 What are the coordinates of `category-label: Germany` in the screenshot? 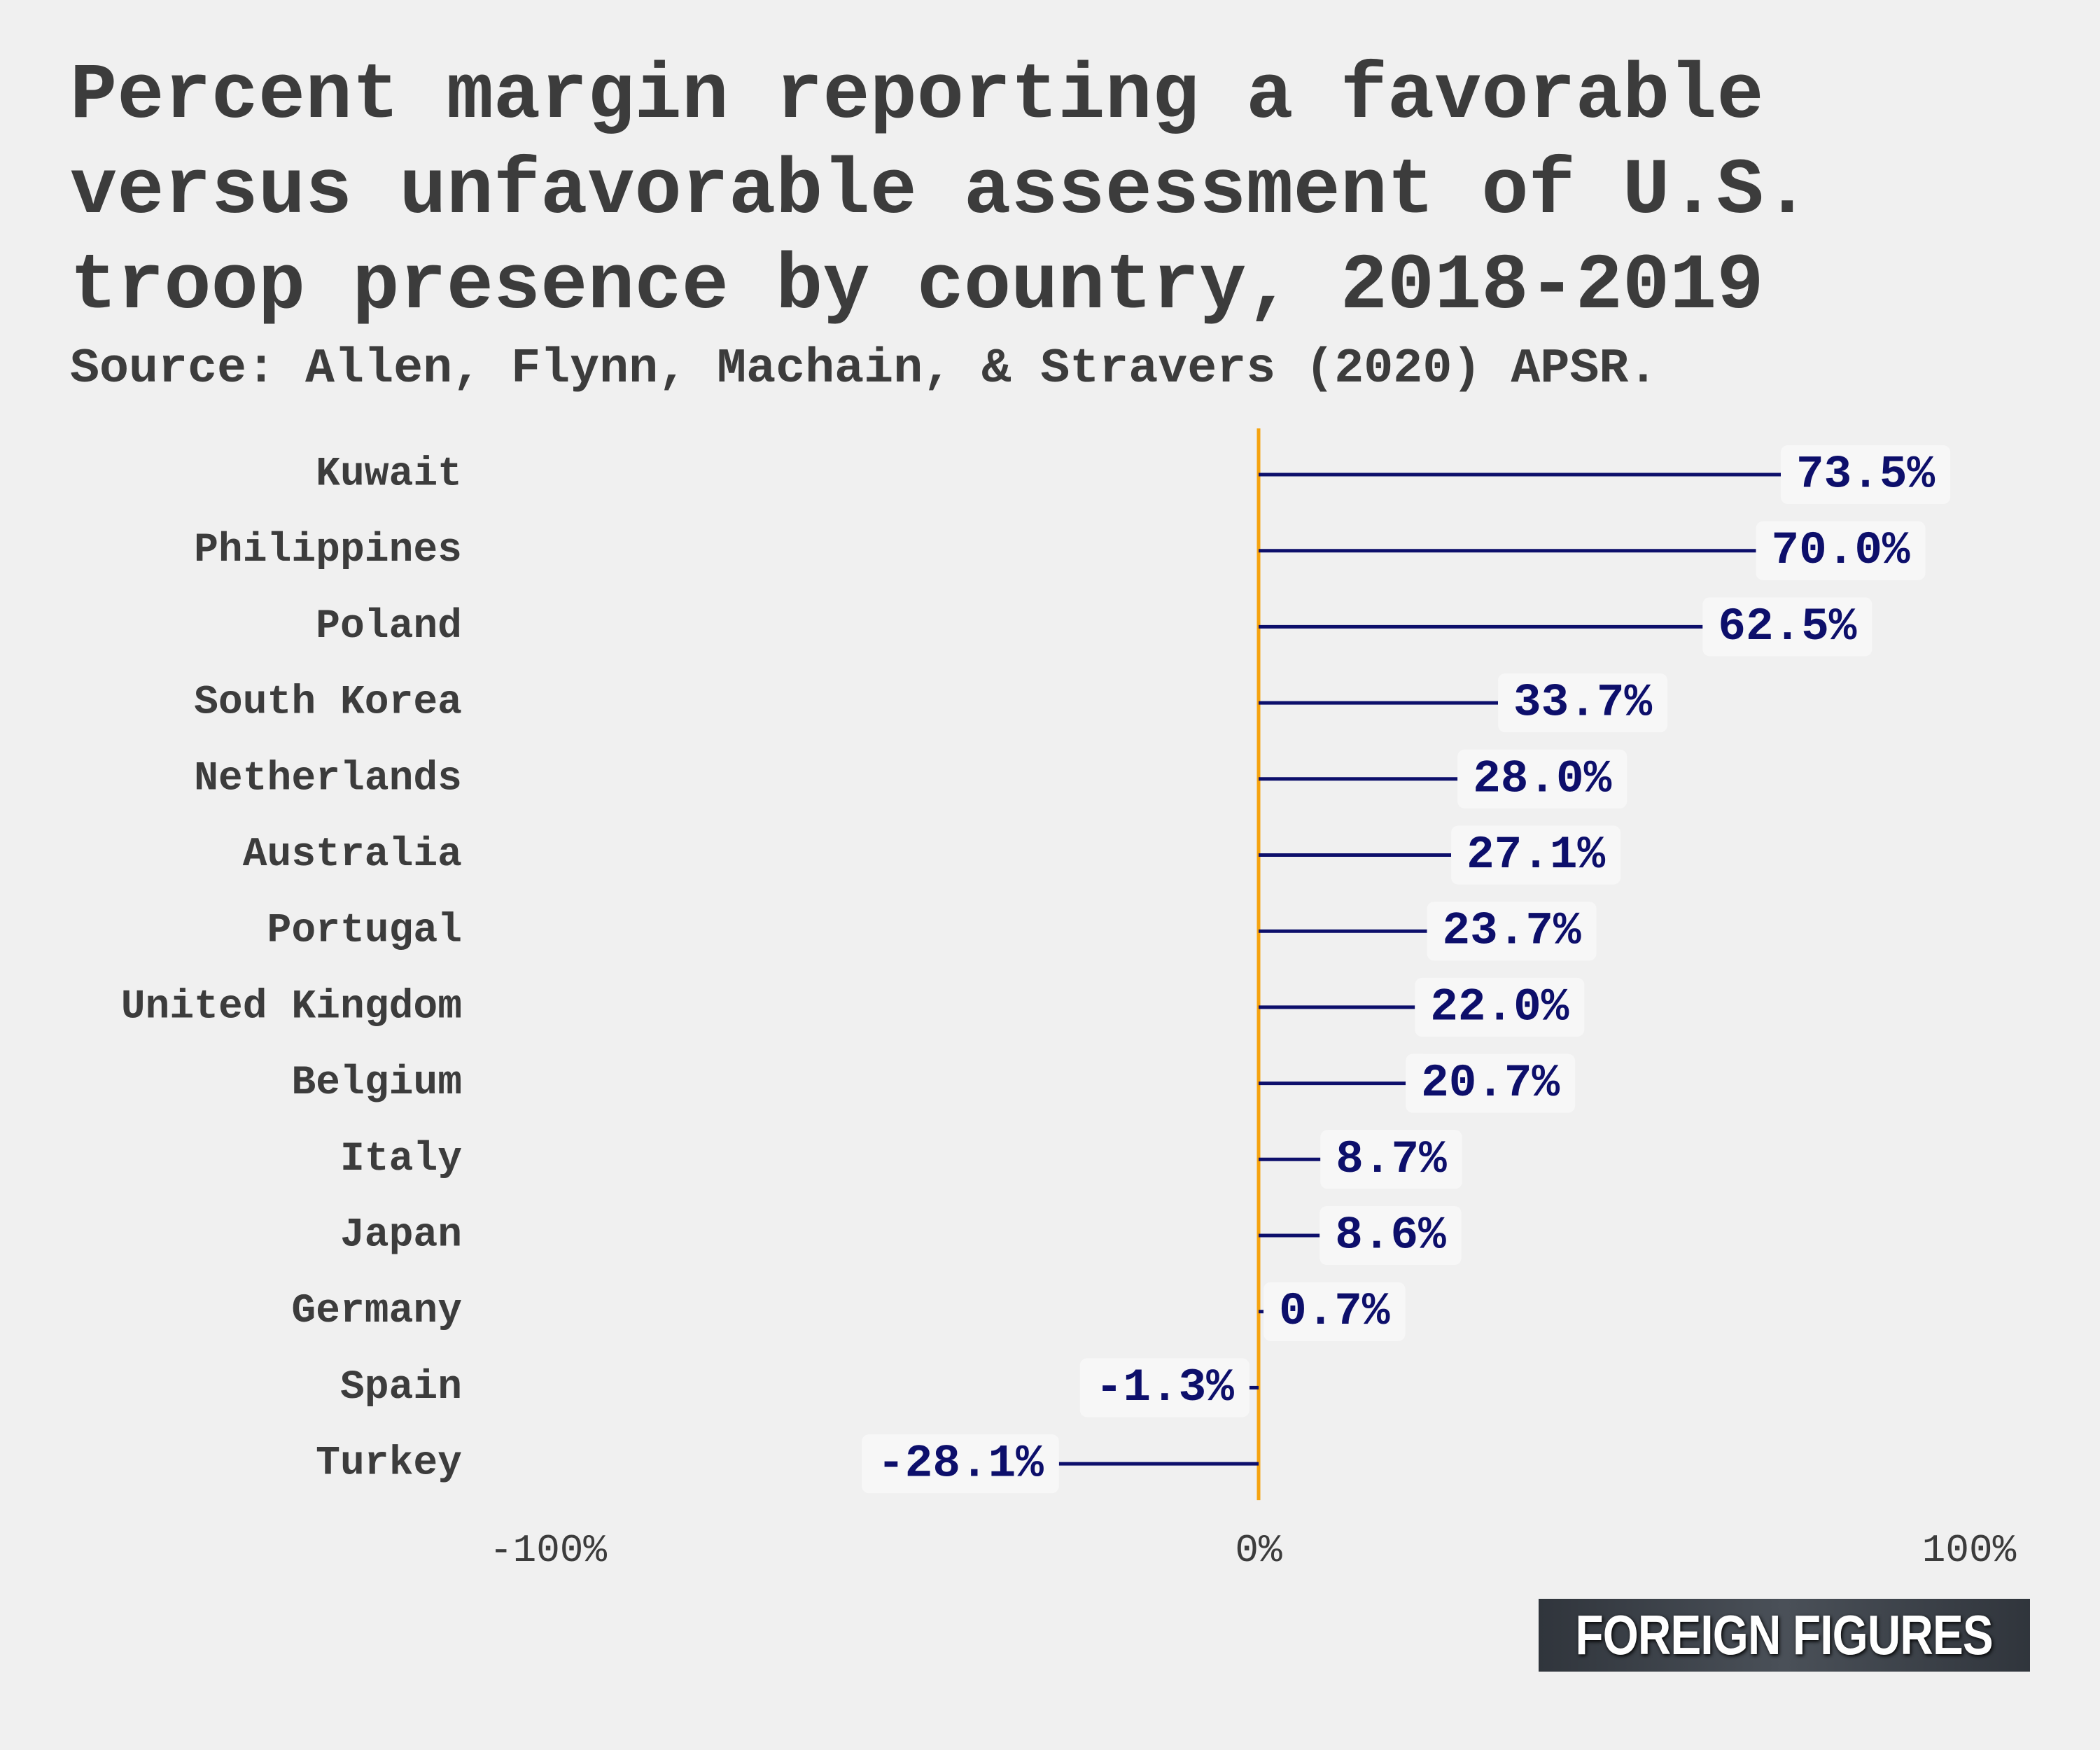 It's located at (376, 1311).